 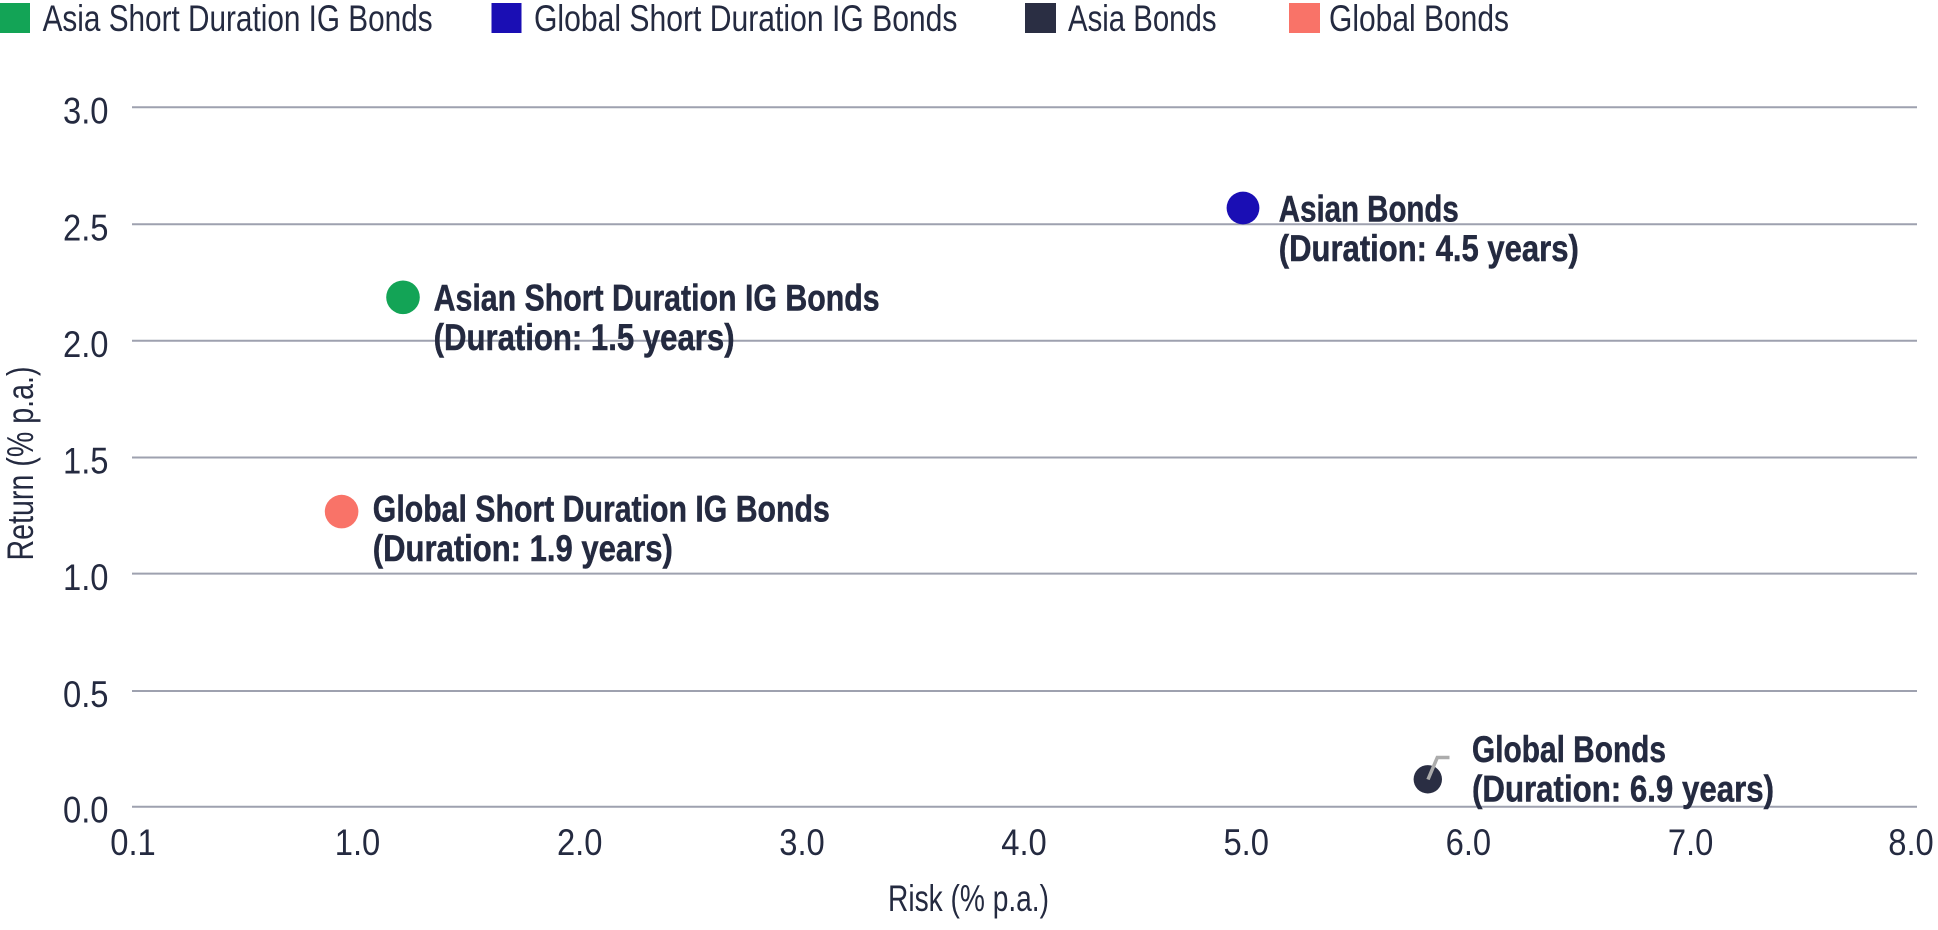 What do you see at coordinates (20, 464) in the screenshot?
I see `svg-text: Return (% p.a.)` at bounding box center [20, 464].